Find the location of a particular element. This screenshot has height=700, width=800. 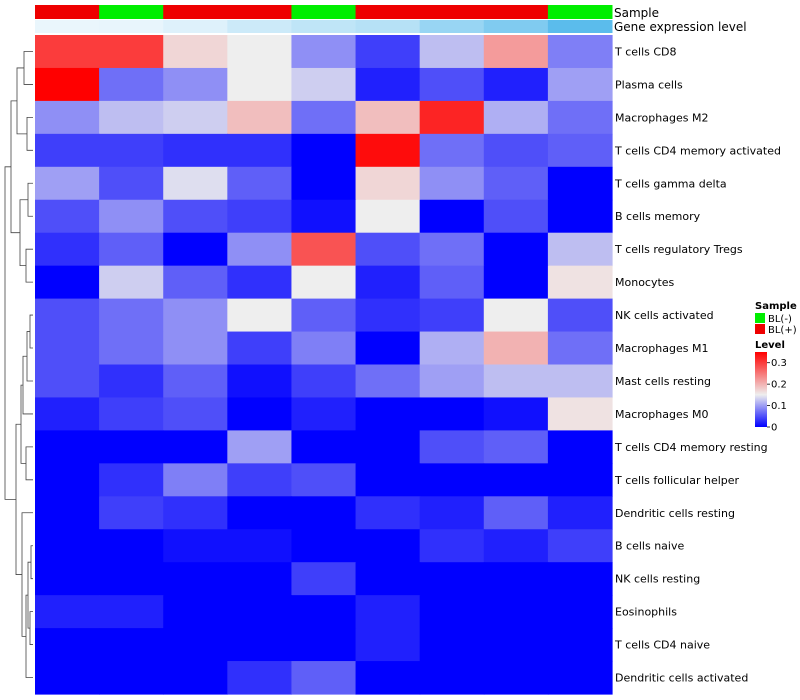

legend: Sample BL(-)BL(+) Level 0.3 0.2 0.1 0 is located at coordinates (776, 367).